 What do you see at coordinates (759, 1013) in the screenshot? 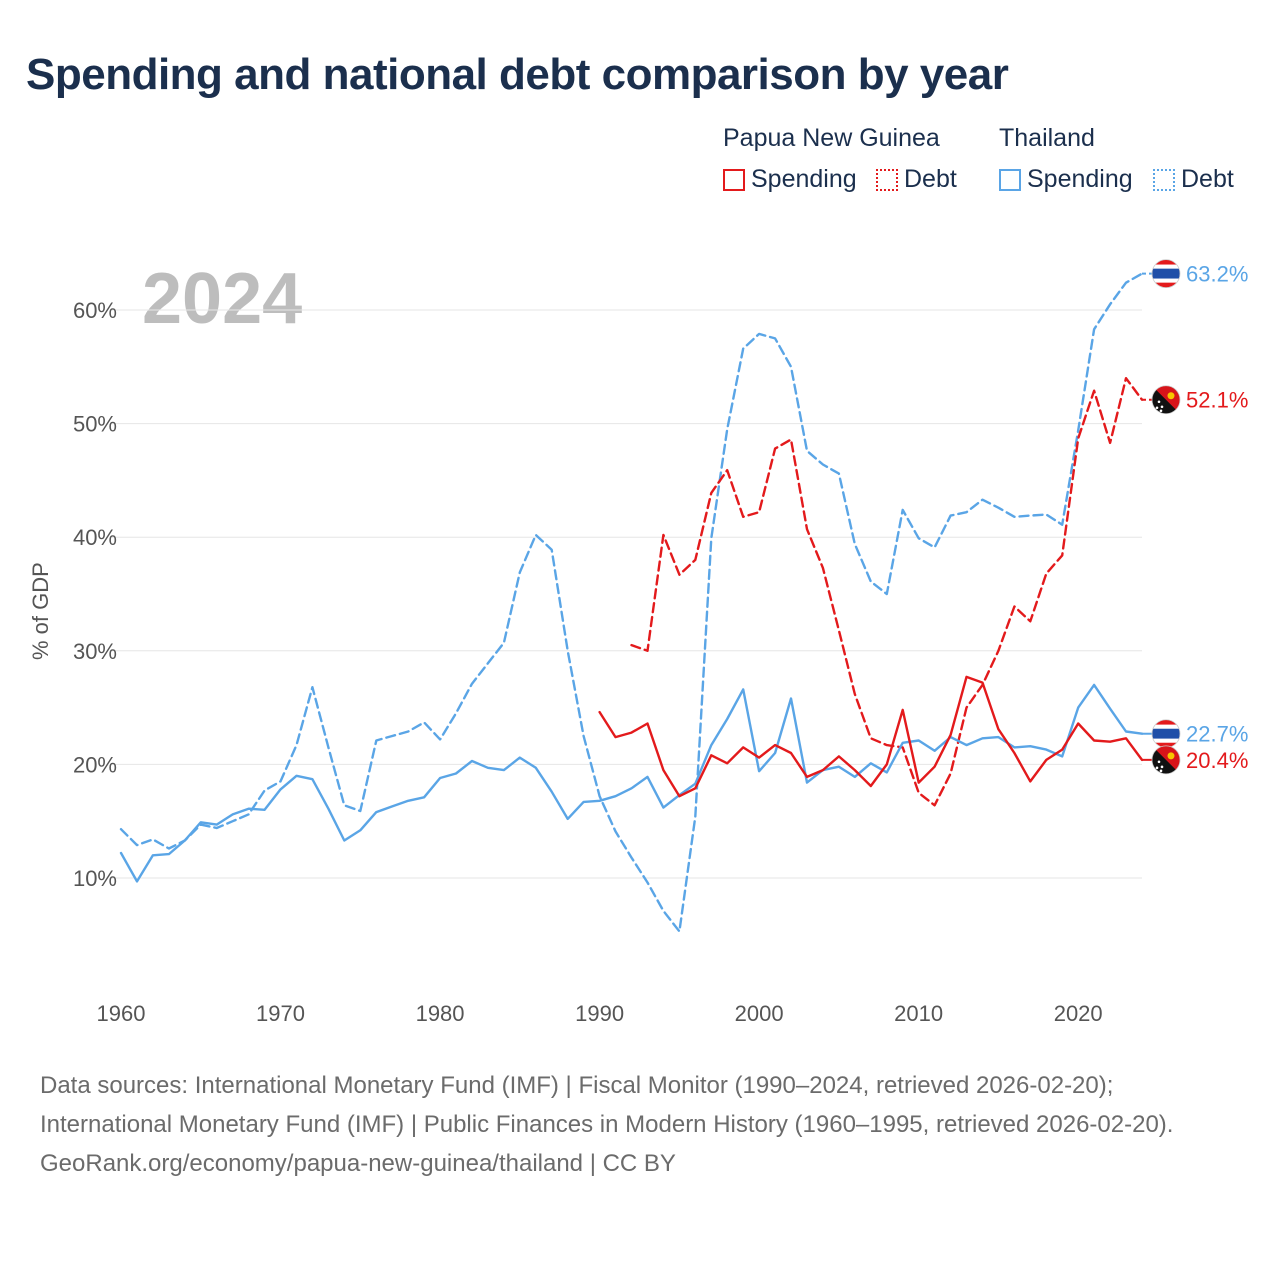
I see `x-tick-label-2000: 2000` at bounding box center [759, 1013].